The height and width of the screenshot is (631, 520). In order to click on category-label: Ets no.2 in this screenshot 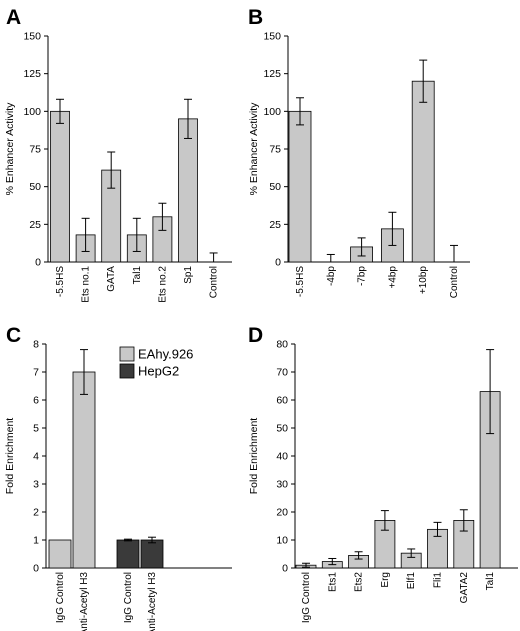, I will do `click(162, 284)`.